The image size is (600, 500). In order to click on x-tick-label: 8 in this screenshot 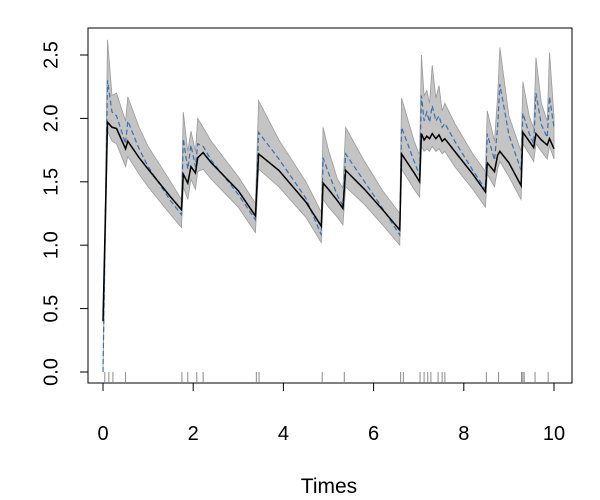, I will do `click(463, 434)`.